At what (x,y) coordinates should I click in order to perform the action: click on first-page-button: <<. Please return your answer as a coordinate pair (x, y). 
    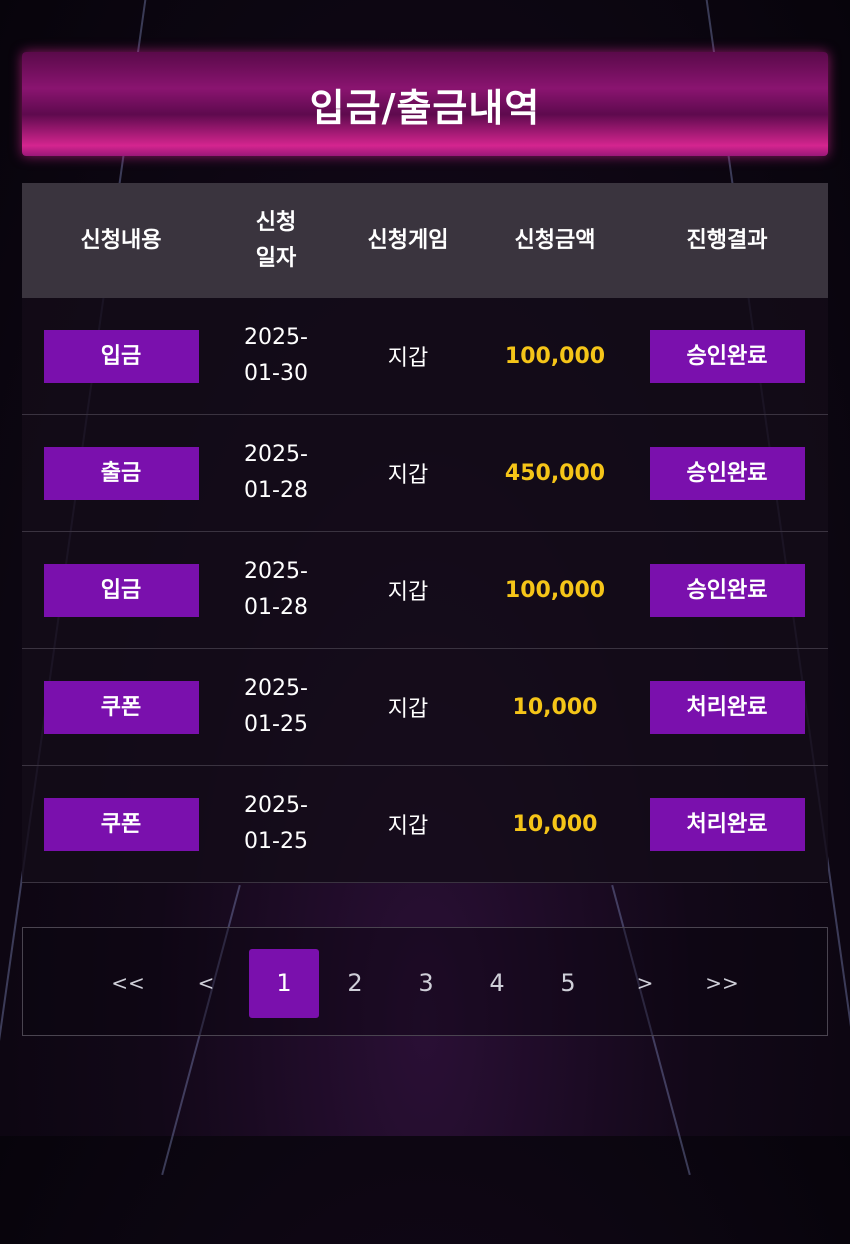
    Looking at the image, I should click on (128, 983).